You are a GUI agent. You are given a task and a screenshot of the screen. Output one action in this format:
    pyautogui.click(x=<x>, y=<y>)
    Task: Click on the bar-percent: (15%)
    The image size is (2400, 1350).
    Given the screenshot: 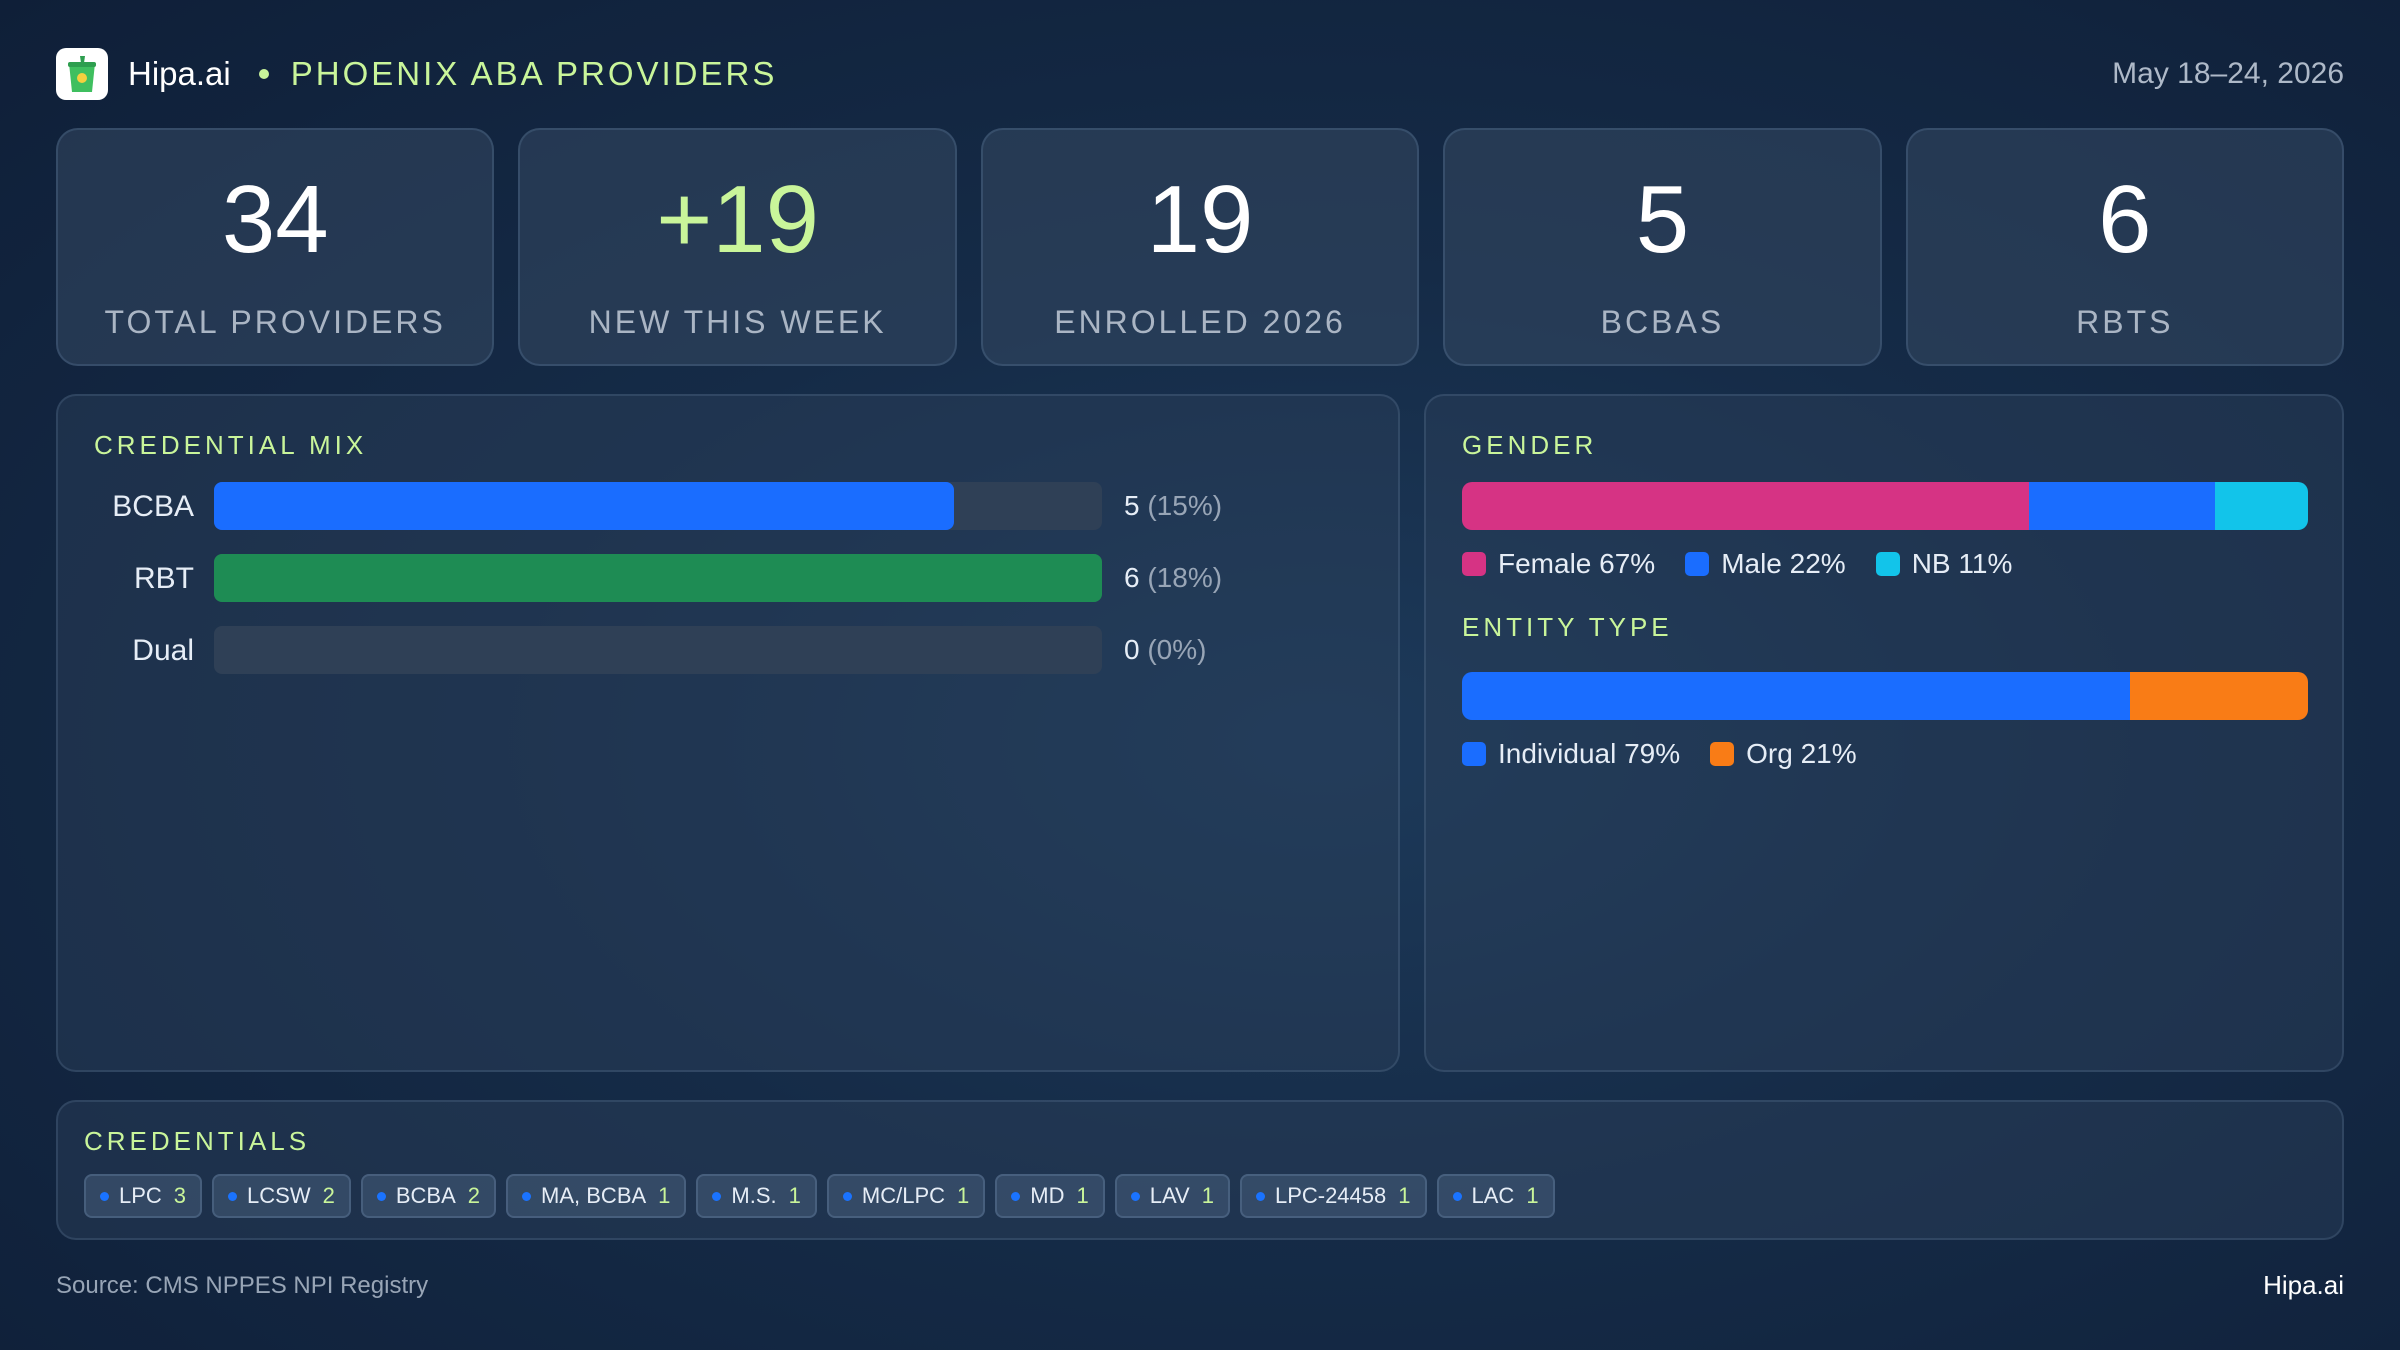 What is the action you would take?
    pyautogui.click(x=1185, y=505)
    